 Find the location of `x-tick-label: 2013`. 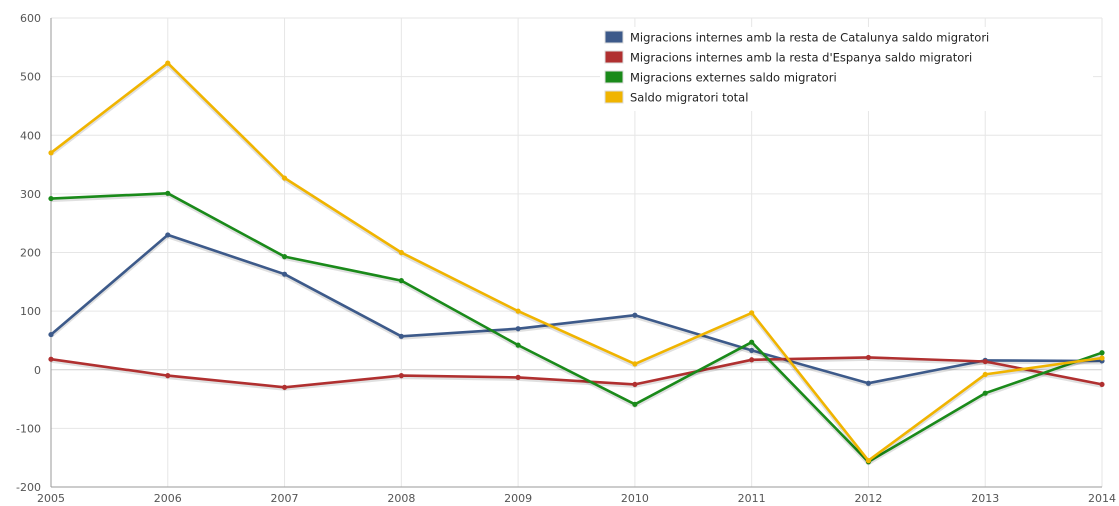

x-tick-label: 2013 is located at coordinates (985, 498).